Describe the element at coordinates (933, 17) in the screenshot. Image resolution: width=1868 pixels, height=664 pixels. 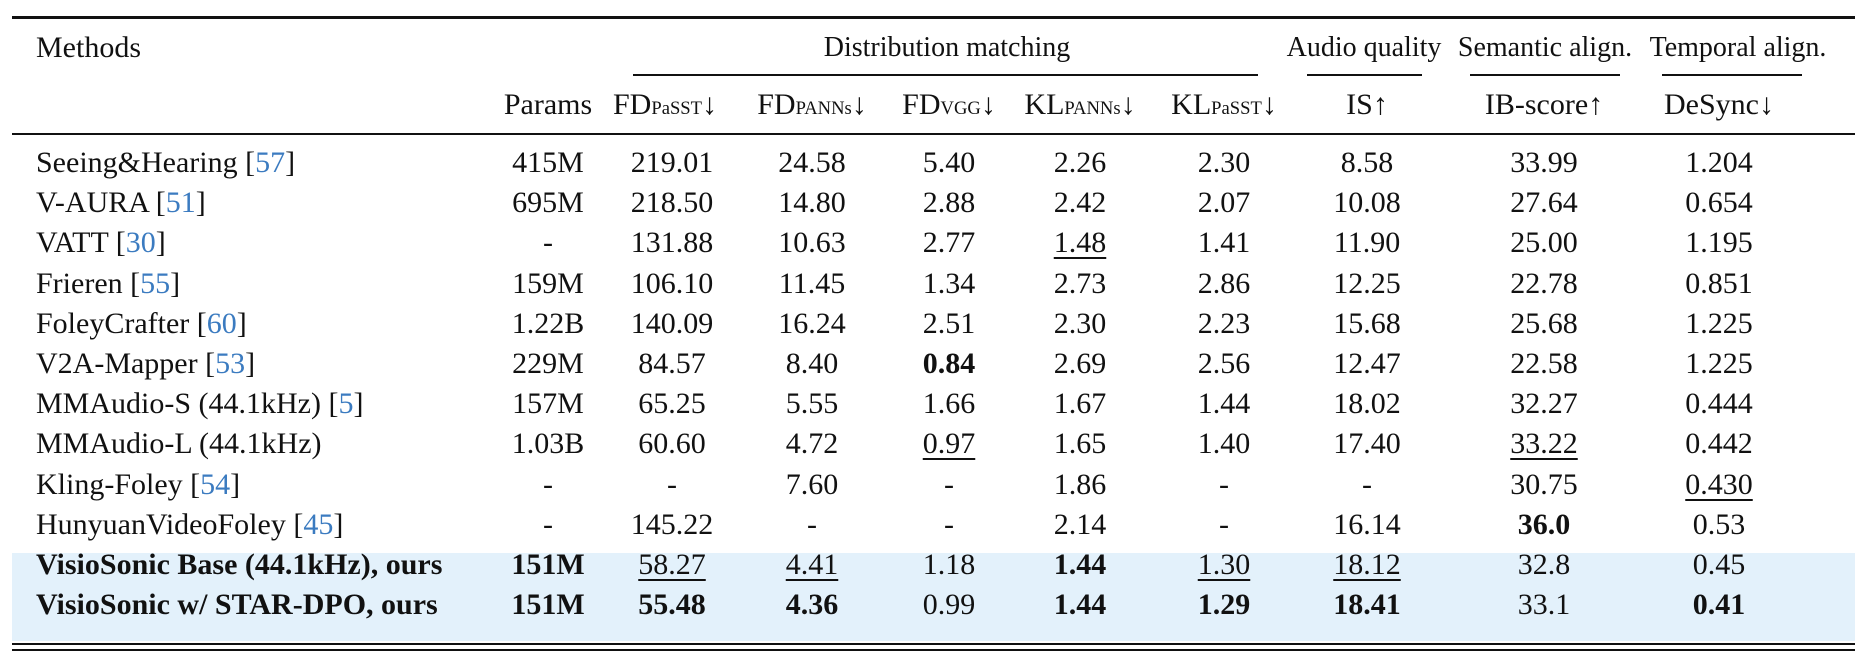
I see `top-rule` at that location.